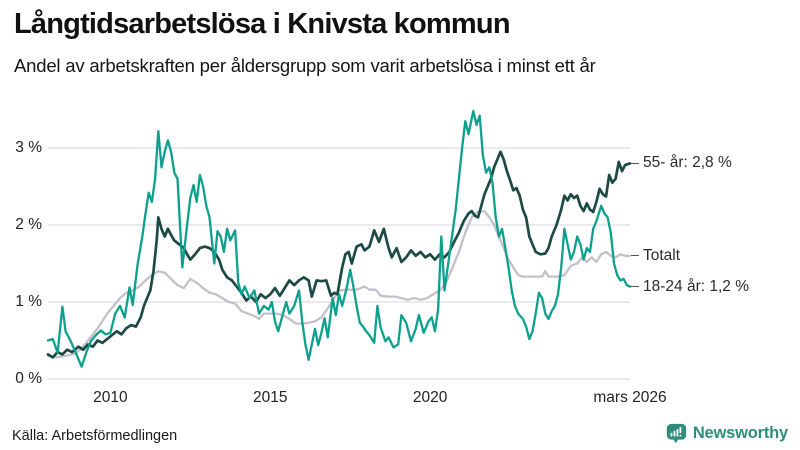  Describe the element at coordinates (630, 397) in the screenshot. I see `x-tick-label: mars 2026` at that location.